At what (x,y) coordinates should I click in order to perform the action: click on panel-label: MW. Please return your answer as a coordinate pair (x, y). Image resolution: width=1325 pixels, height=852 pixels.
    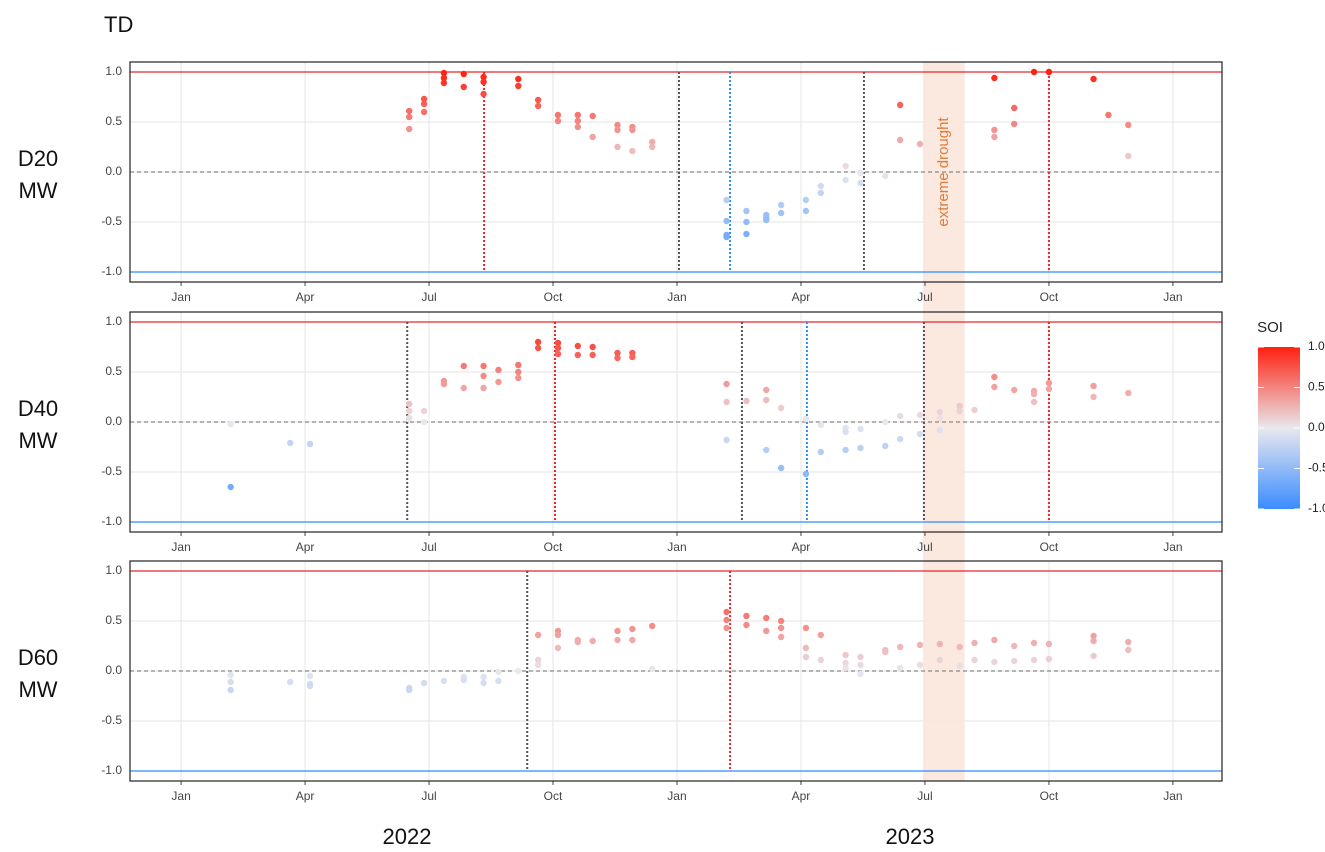
    Looking at the image, I should click on (37, 440).